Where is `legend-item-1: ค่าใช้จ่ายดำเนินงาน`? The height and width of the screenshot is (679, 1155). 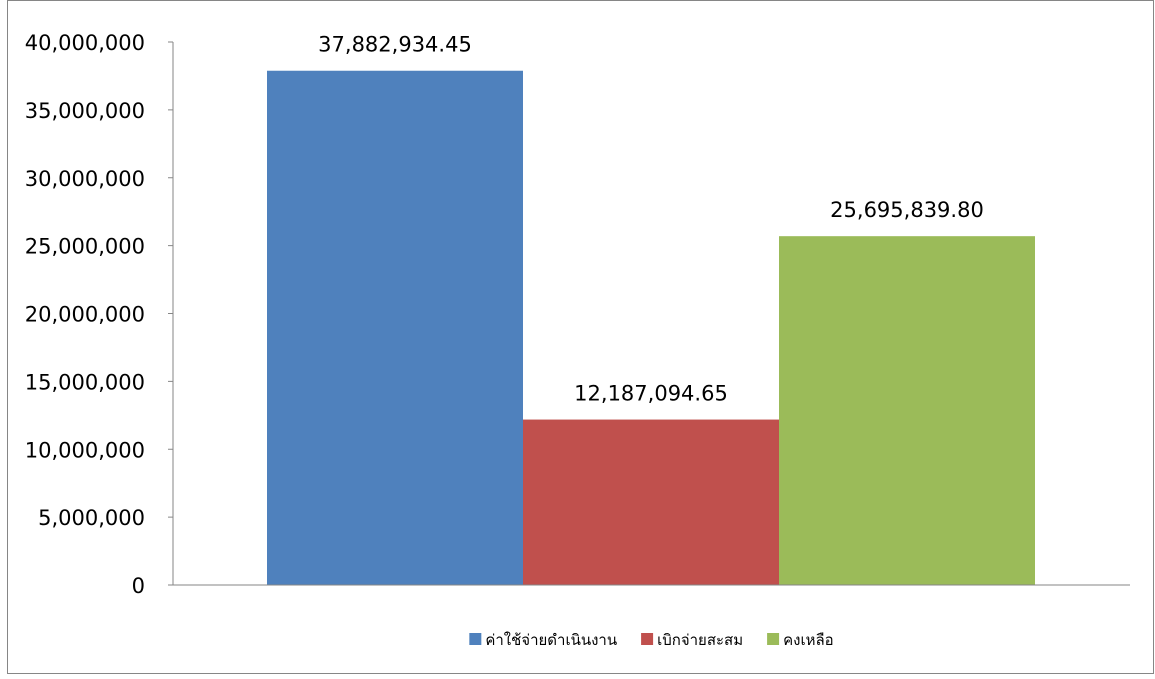 legend-item-1: ค่าใช้จ่ายดำเนินงาน is located at coordinates (543, 640).